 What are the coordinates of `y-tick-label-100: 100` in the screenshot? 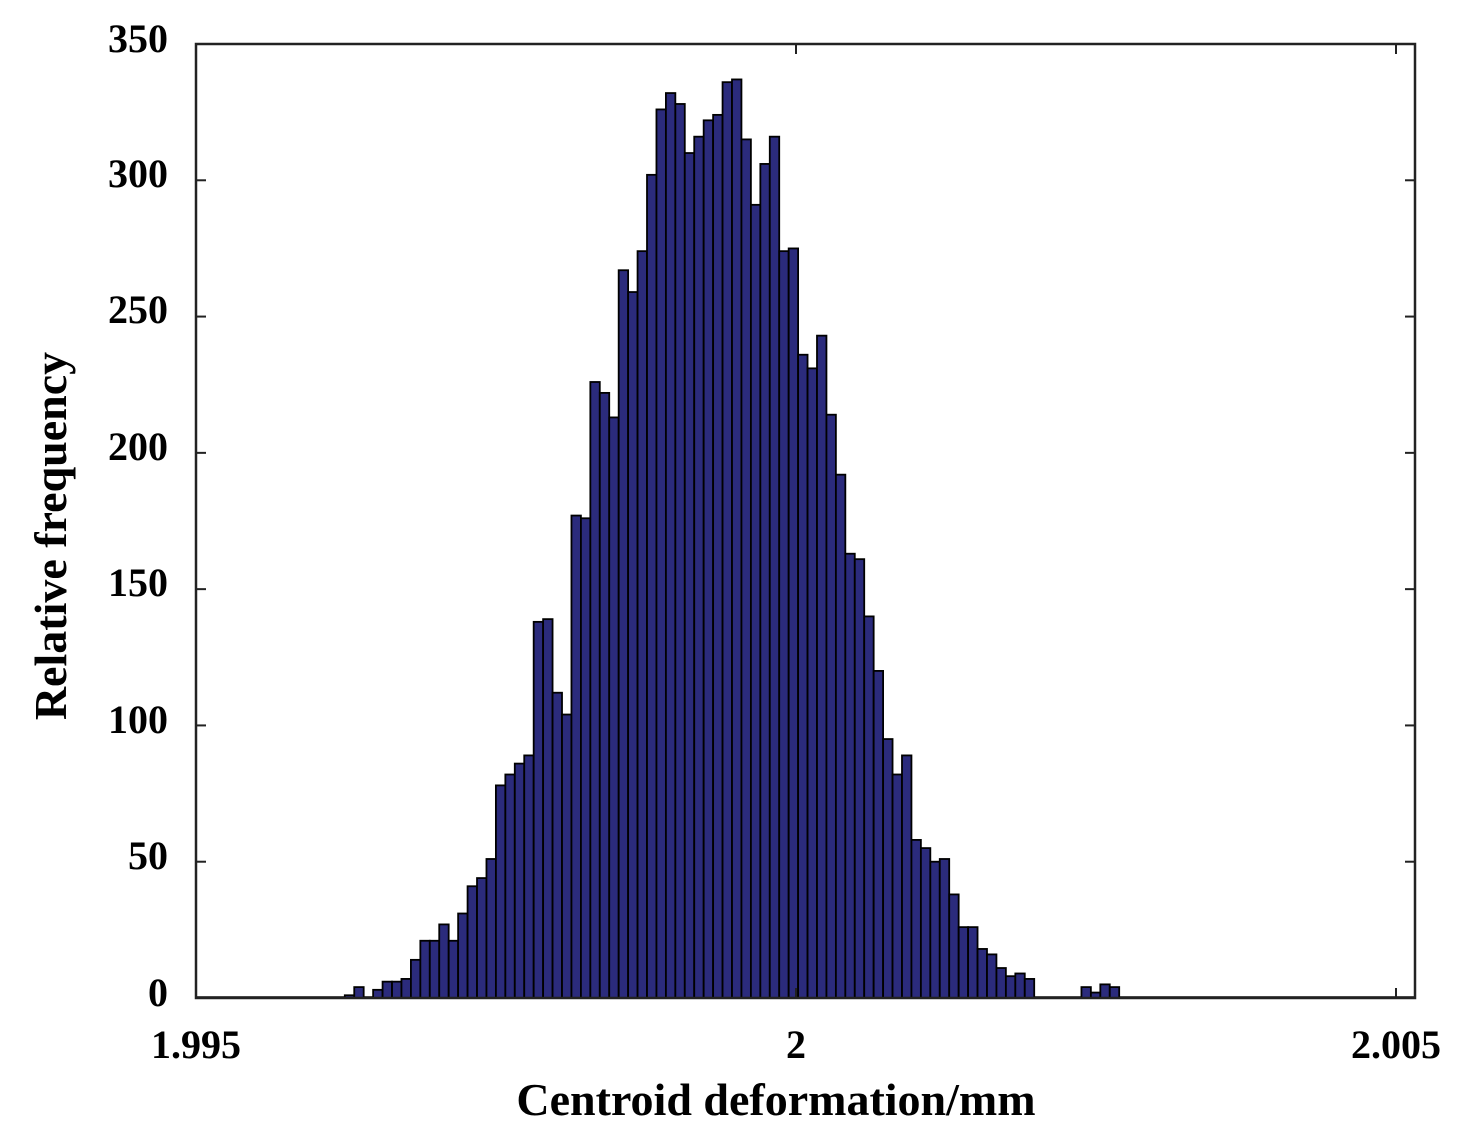 It's located at (138, 719).